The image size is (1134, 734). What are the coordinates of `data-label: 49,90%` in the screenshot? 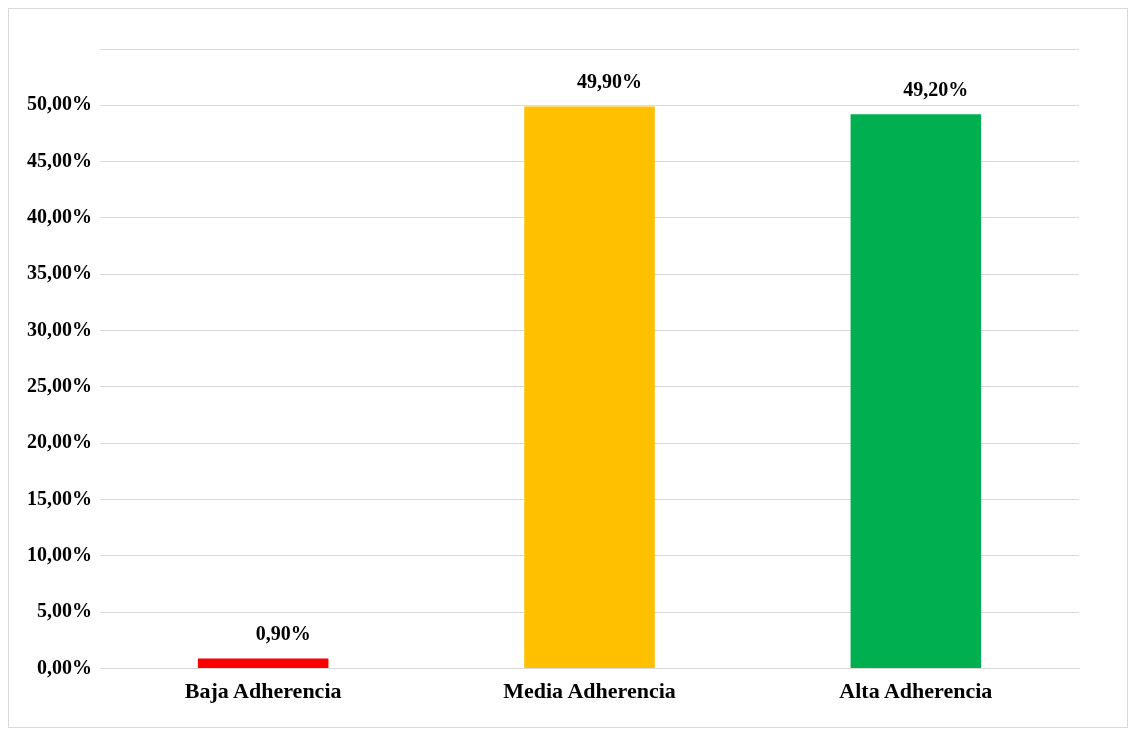 It's located at (609, 80).